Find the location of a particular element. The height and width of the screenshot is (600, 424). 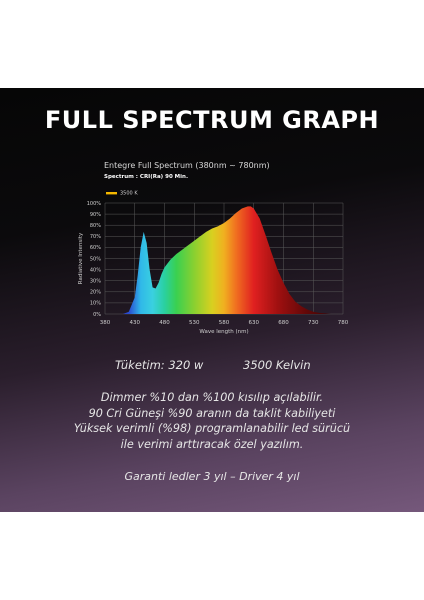

y-tick-label: 50% is located at coordinates (95, 259).